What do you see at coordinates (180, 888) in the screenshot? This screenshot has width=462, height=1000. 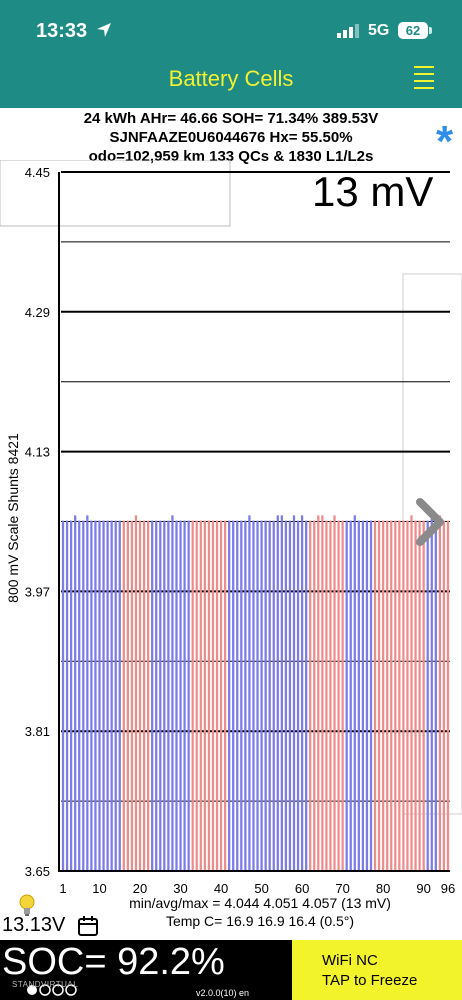 I see `x-tick-label: 30` at bounding box center [180, 888].